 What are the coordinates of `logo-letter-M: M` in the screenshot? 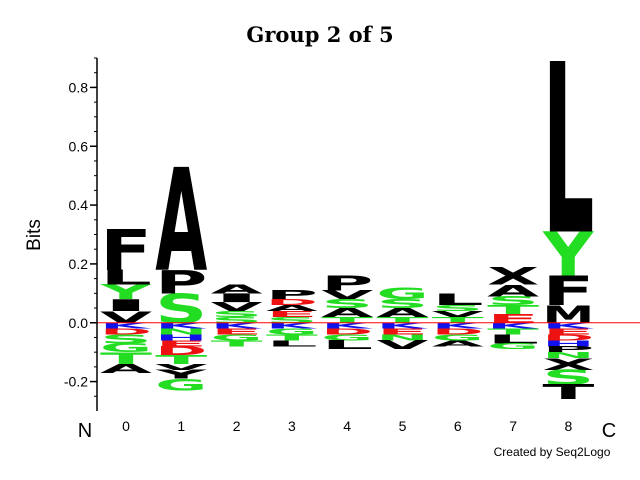 It's located at (568, 314).